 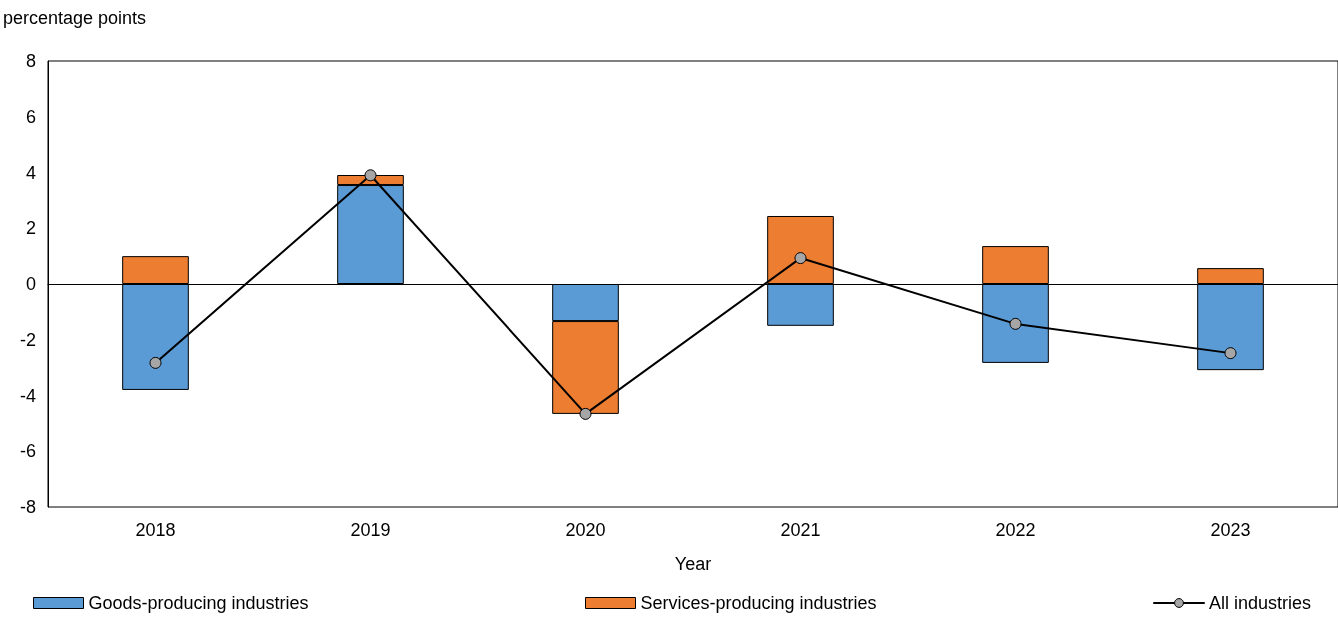 I want to click on y-tick-label: -8, so click(x=27, y=507).